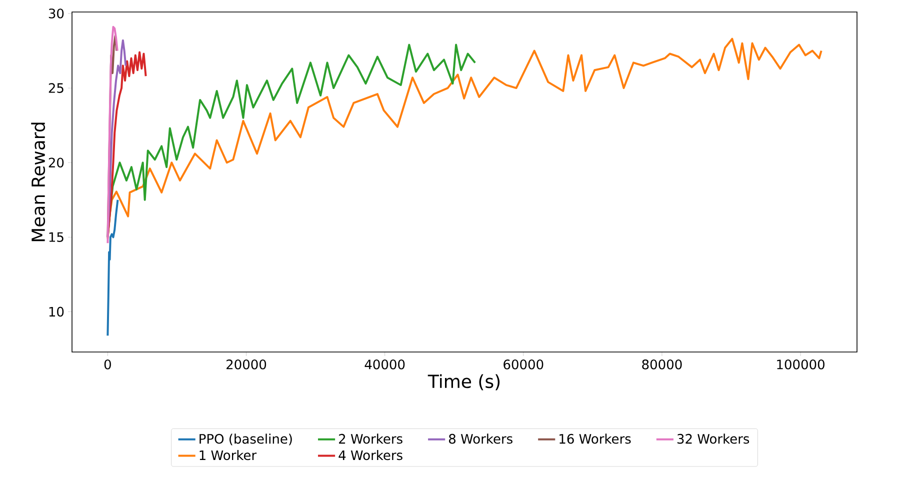 This screenshot has height=486, width=914. What do you see at coordinates (524, 365) in the screenshot?
I see `x-tick-label: 60000` at bounding box center [524, 365].